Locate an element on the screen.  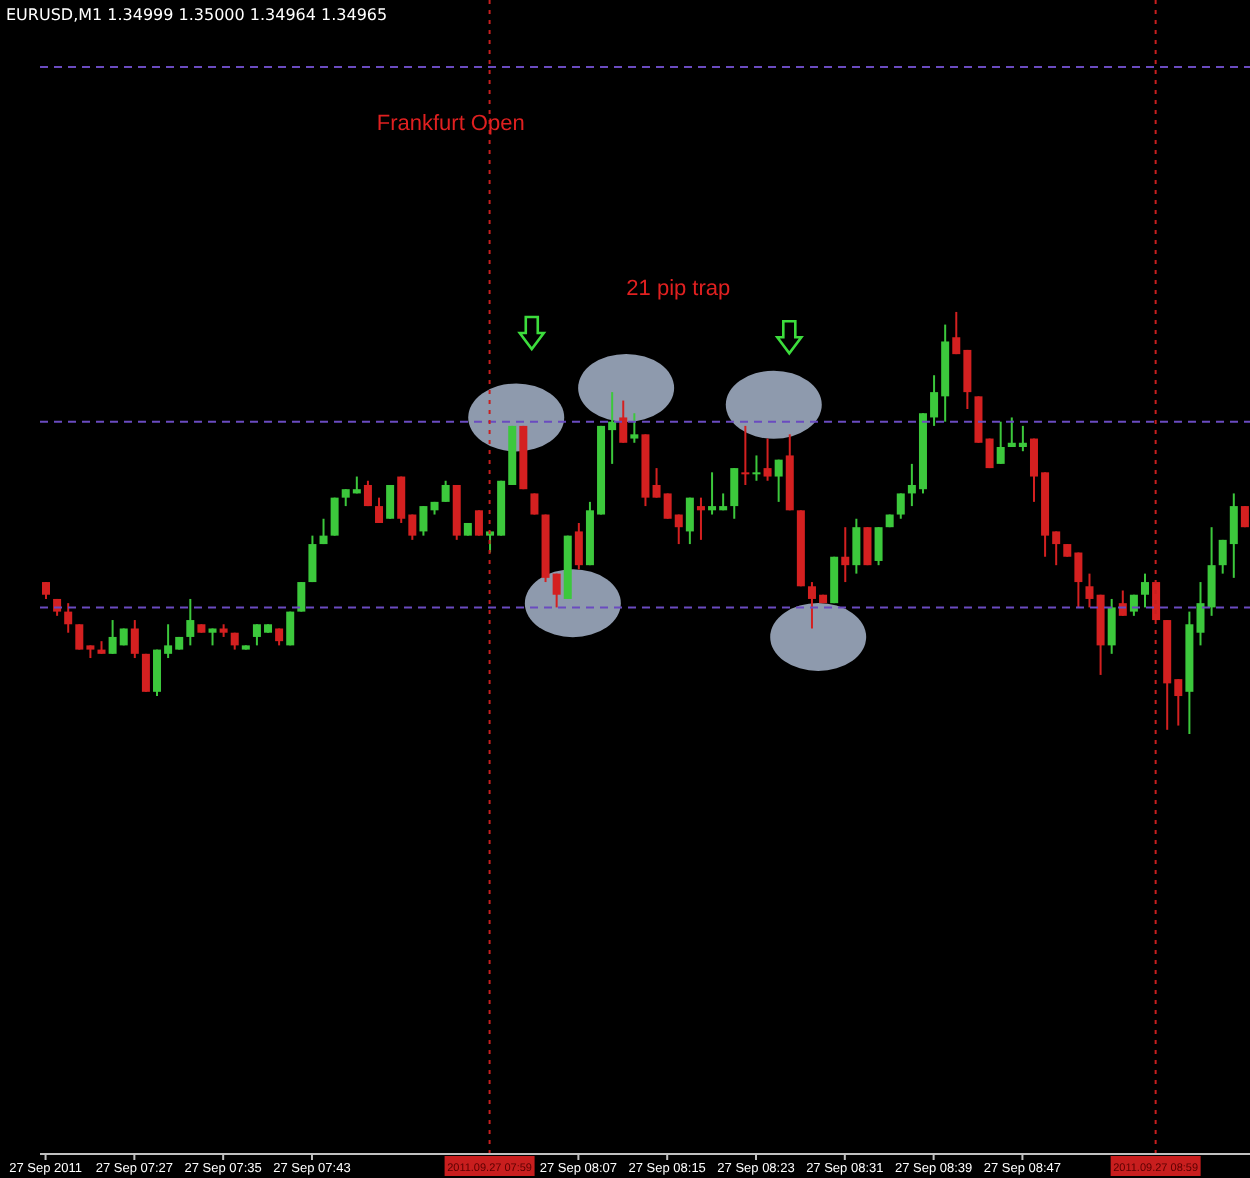
chart-title: EURUSD,M1 1.34999 1.35000 1.34964 1.34965 is located at coordinates (197, 15).